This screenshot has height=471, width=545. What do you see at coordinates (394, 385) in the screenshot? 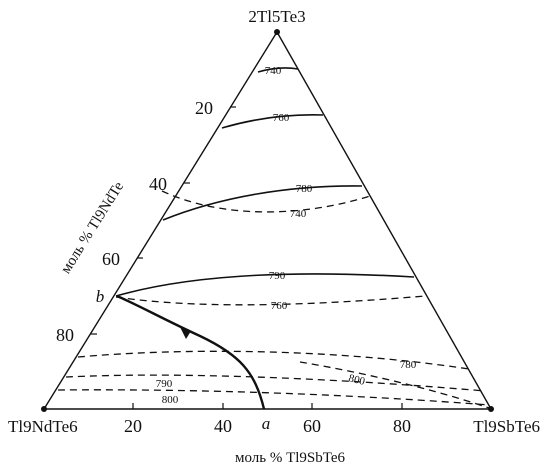
I see `isotherm-800-mid-dashed` at bounding box center [394, 385].